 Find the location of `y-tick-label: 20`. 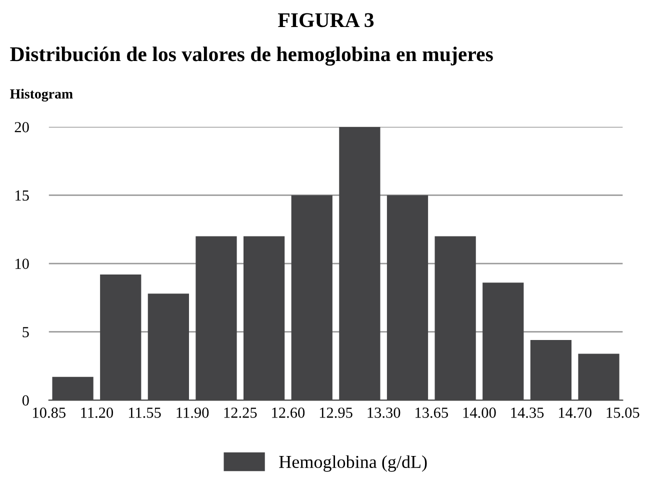

y-tick-label: 20 is located at coordinates (21, 127).